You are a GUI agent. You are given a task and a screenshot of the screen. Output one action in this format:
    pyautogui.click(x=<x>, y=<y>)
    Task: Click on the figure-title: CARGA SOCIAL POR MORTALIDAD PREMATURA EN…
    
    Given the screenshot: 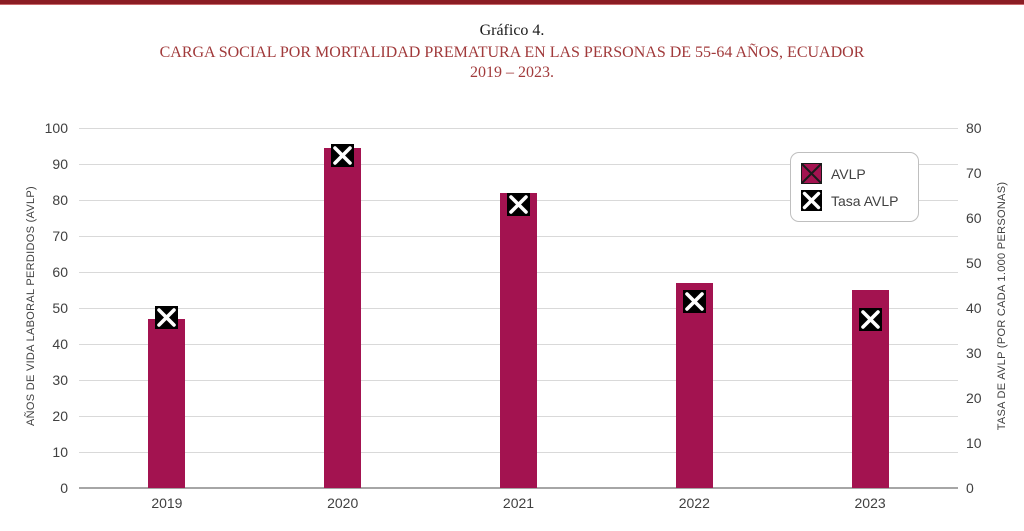 What is the action you would take?
    pyautogui.click(x=512, y=52)
    